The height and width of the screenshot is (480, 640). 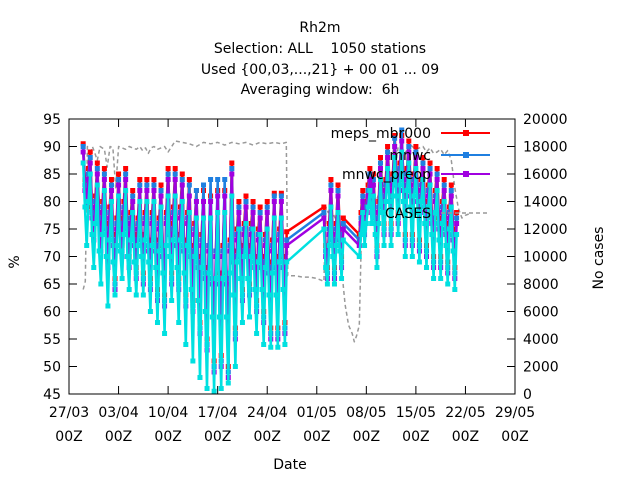 I want to click on y2-tick-label: 20000, so click(x=545, y=120).